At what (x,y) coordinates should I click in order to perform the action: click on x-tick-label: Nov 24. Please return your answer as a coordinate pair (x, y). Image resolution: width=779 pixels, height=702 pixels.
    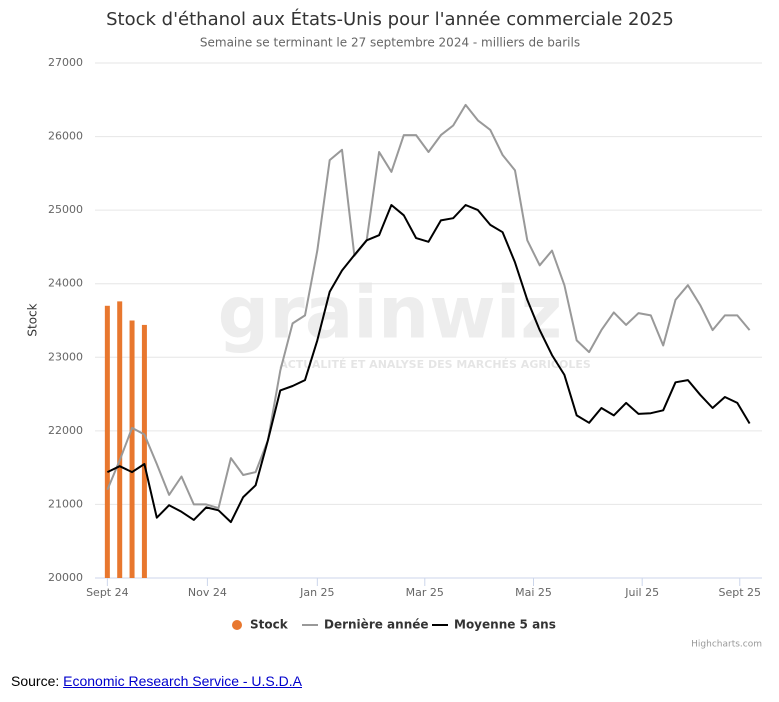
    Looking at the image, I should click on (207, 592).